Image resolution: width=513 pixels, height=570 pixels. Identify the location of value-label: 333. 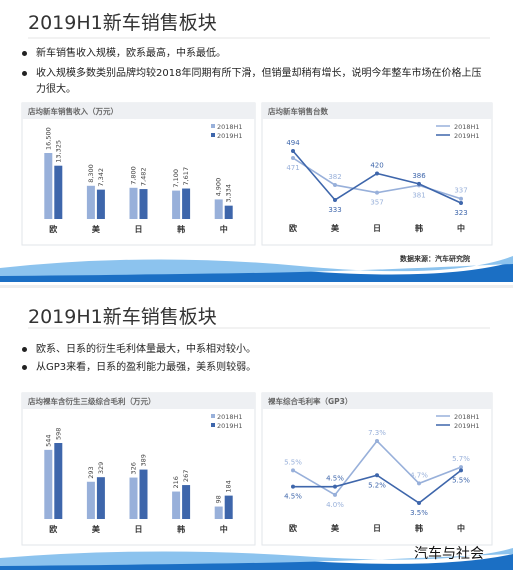
(334, 210).